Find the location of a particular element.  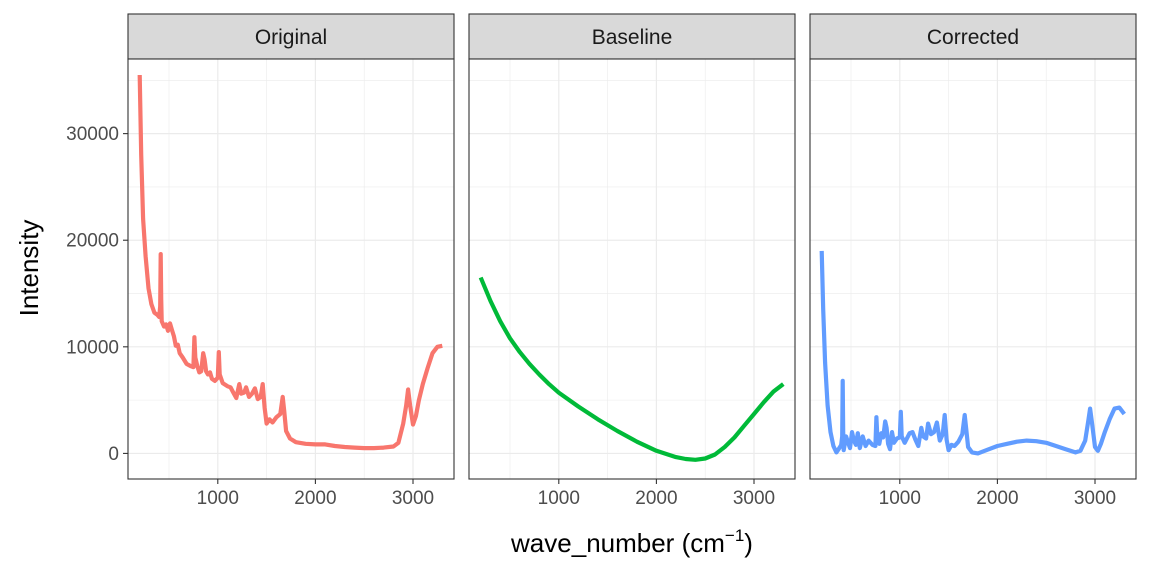

facet-strip-label: Baseline is located at coordinates (632, 37).